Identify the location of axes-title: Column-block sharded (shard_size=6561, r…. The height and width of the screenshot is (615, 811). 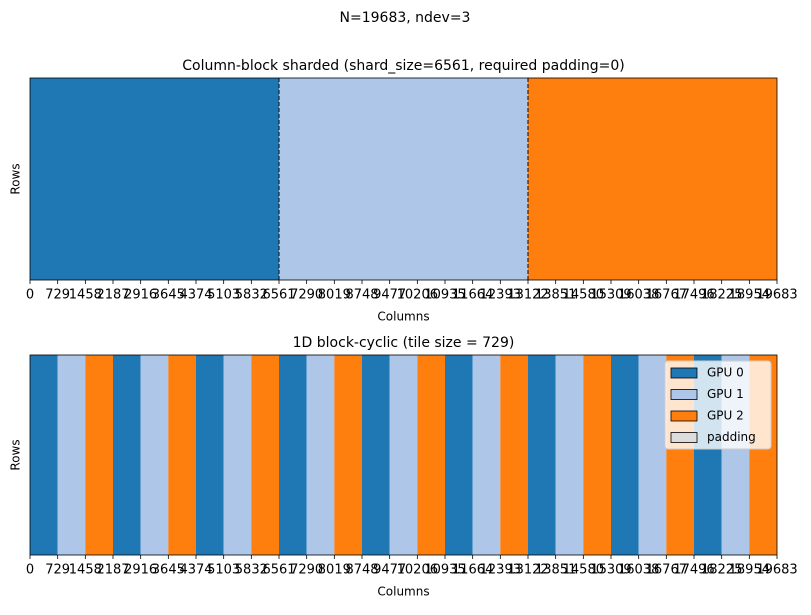
(403, 66).